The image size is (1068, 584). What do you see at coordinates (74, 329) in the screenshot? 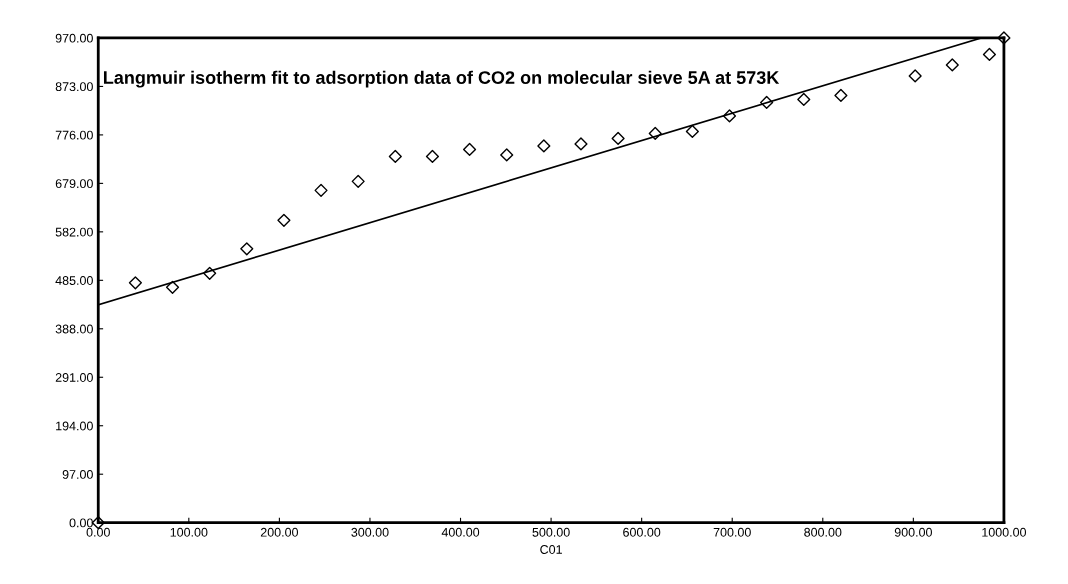
I see `y-tick-label: 388.00` at bounding box center [74, 329].